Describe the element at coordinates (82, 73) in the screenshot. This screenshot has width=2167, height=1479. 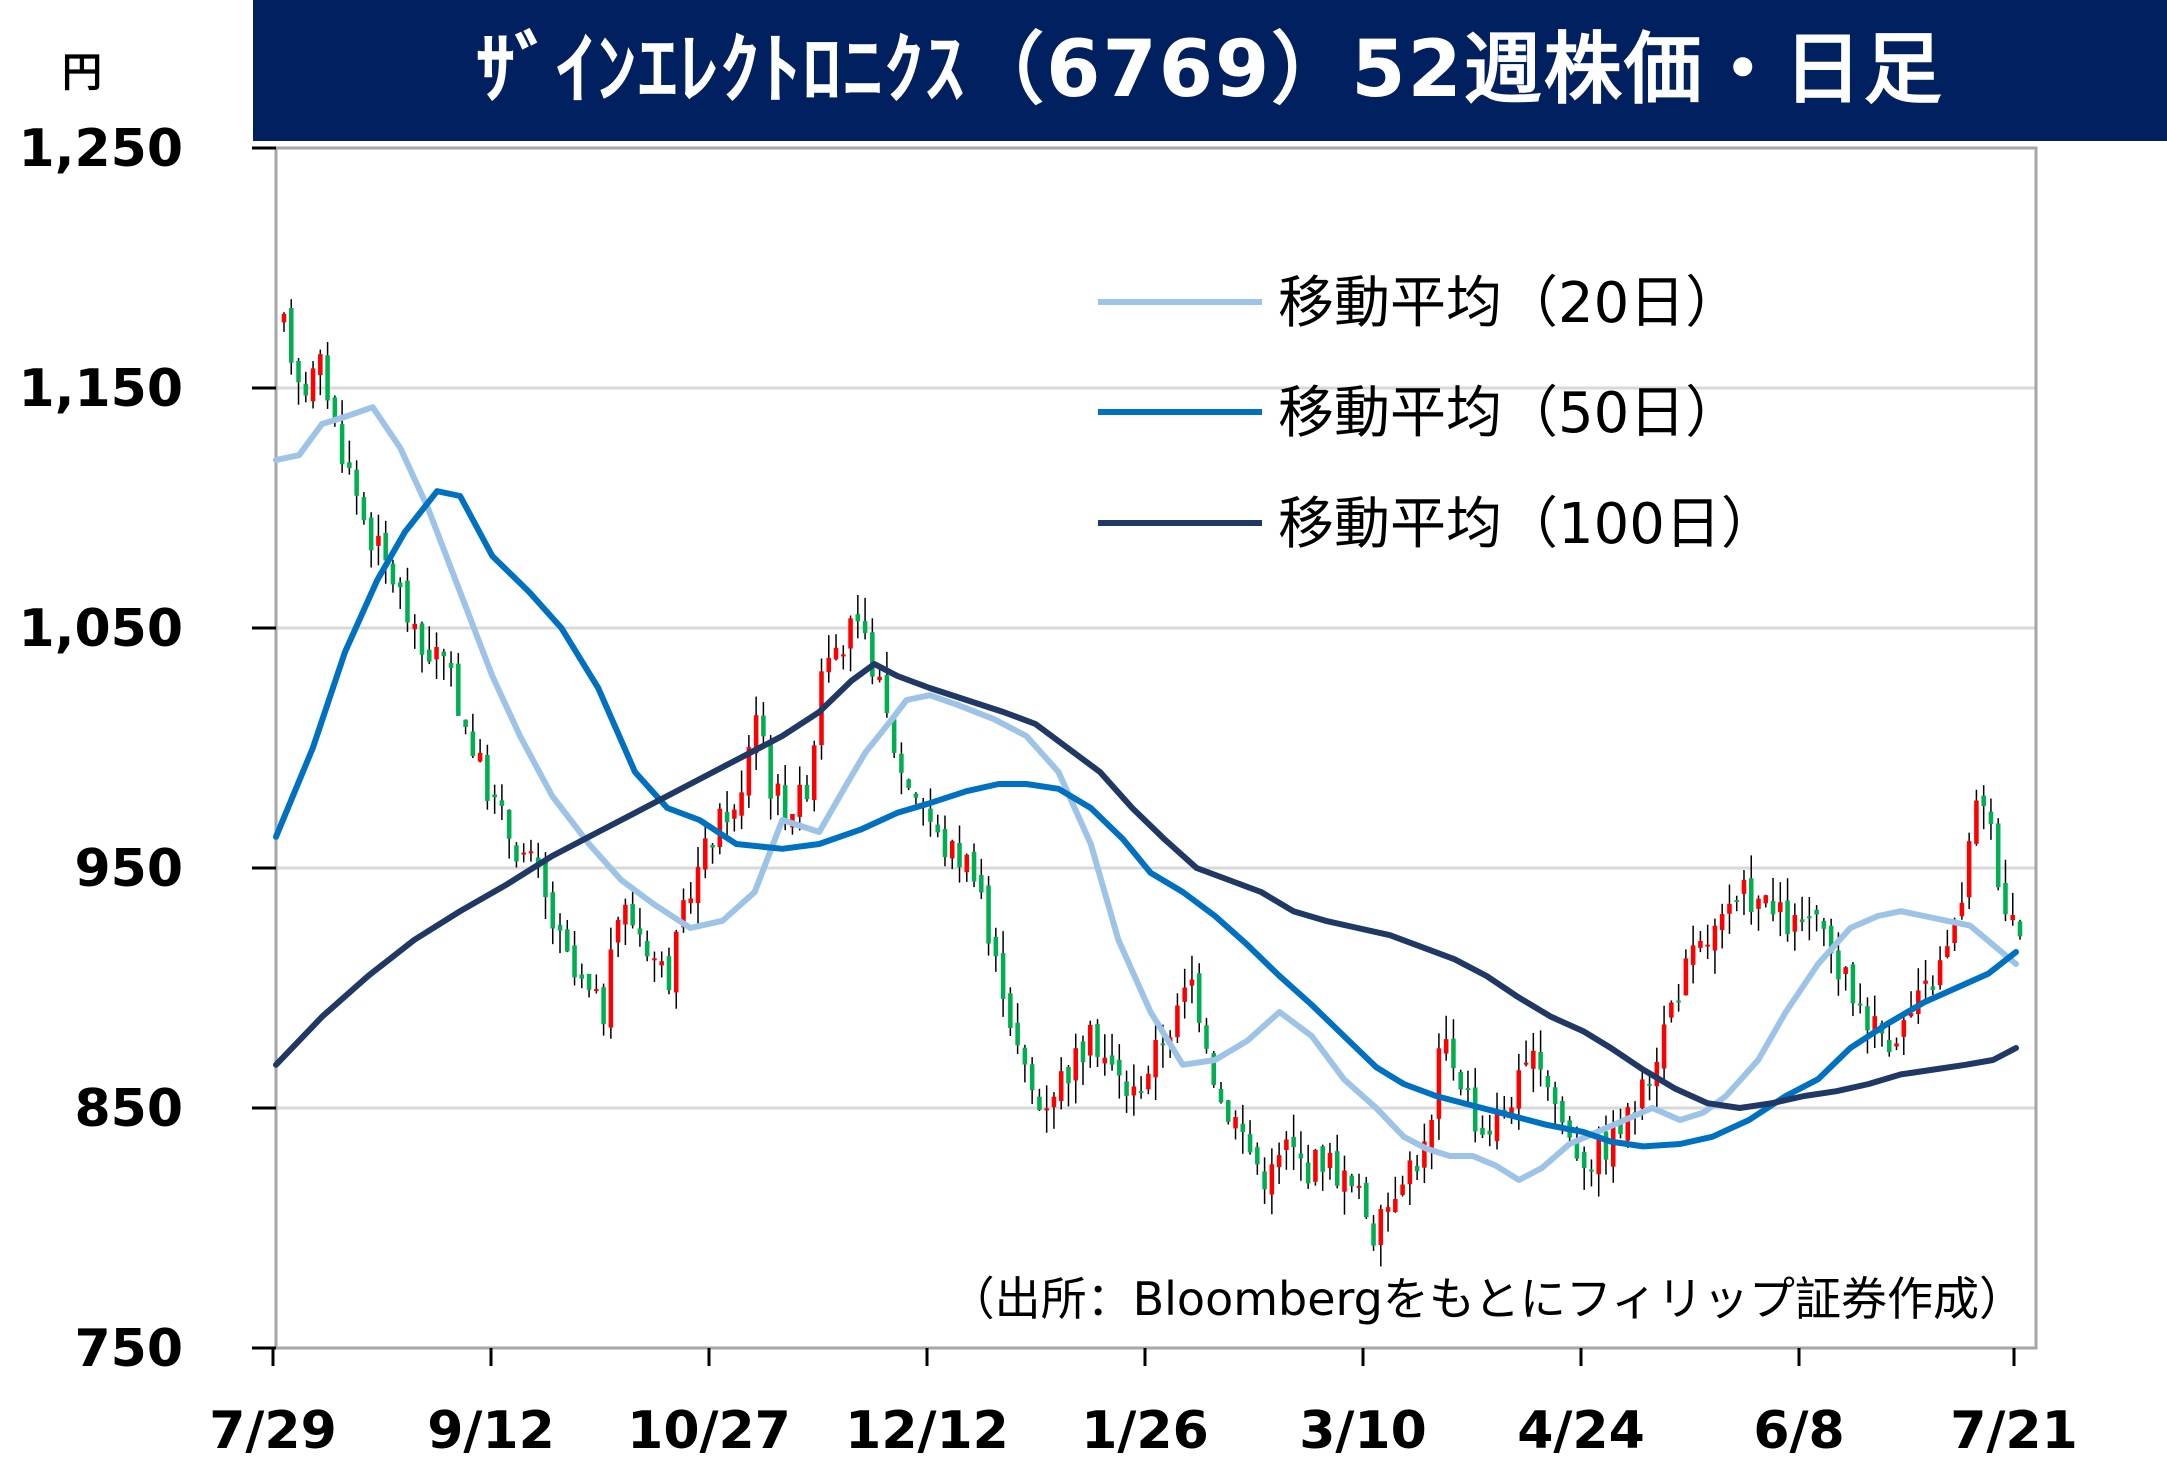
I see `y-unit-label: 円` at that location.